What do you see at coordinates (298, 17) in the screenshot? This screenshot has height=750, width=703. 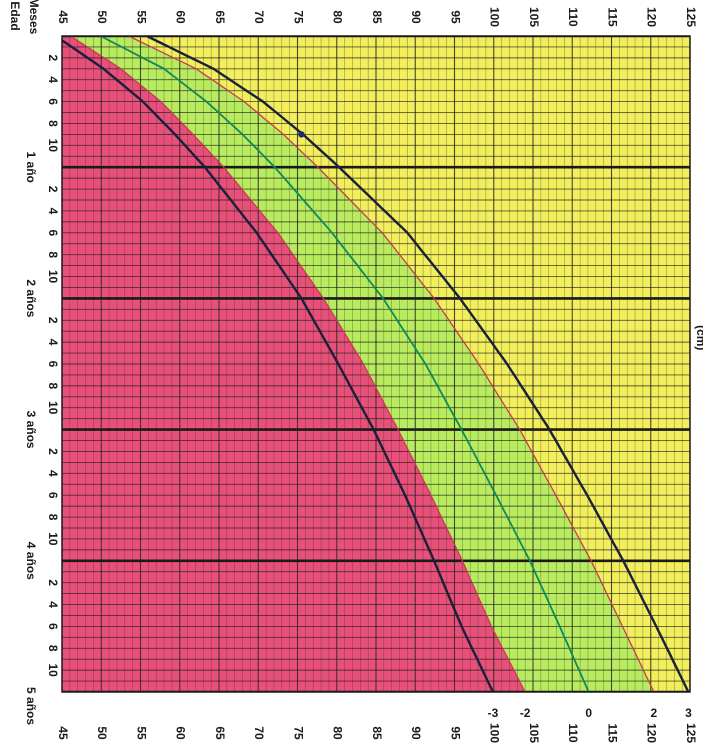 I see `tick-label-top: 75` at bounding box center [298, 17].